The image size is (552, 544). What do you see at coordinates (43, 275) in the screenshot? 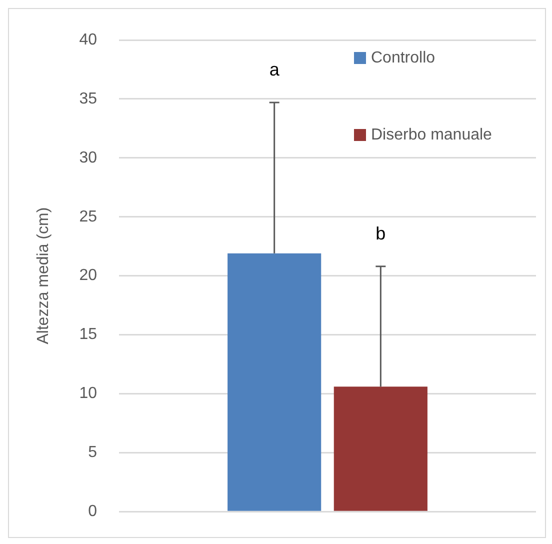
I see `y-axis-title: Altezza media (cm)` at bounding box center [43, 275].